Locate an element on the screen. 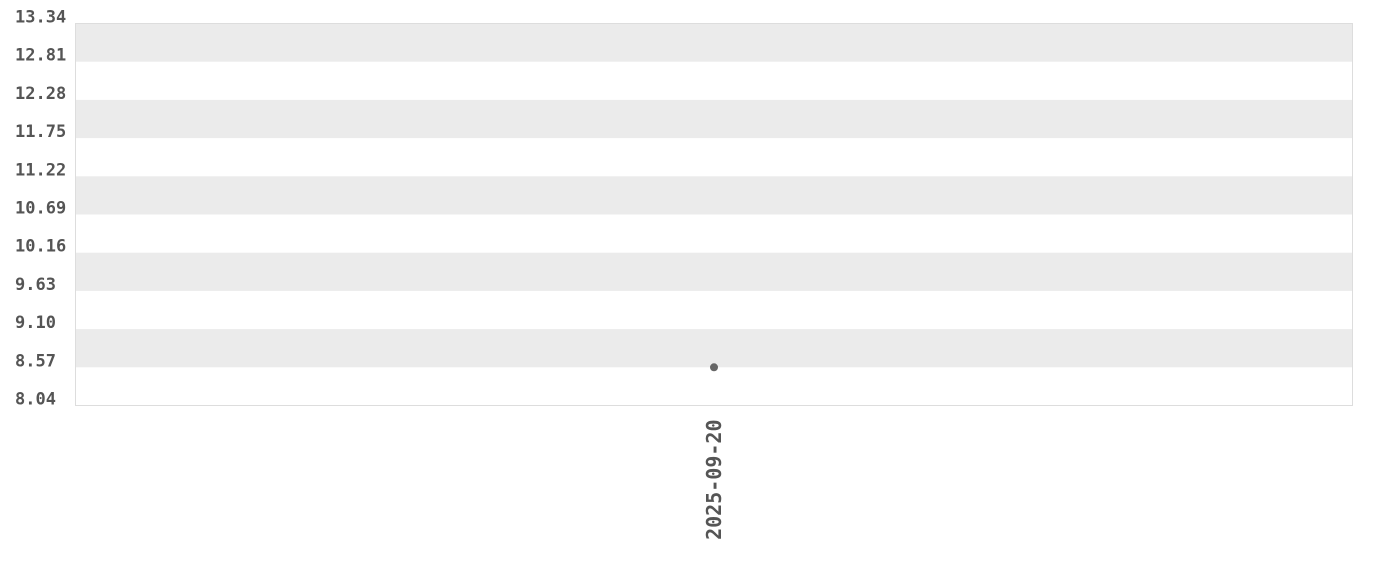 This screenshot has height=585, width=1380. y-tick-label: 9.63 is located at coordinates (35, 285).